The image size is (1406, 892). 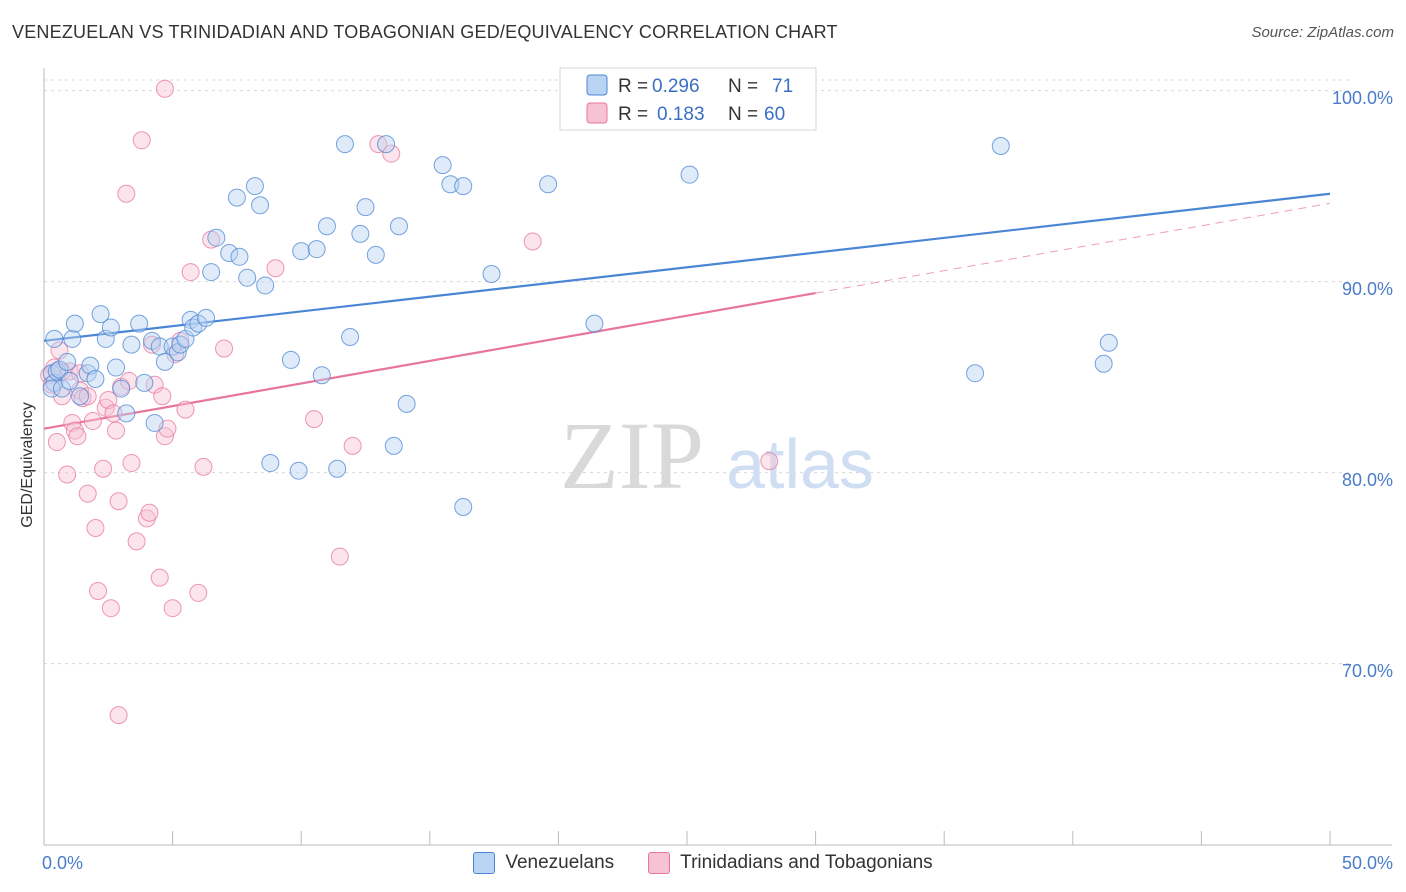 I want to click on y-tick-label-80: 80.0%, so click(x=1367, y=480).